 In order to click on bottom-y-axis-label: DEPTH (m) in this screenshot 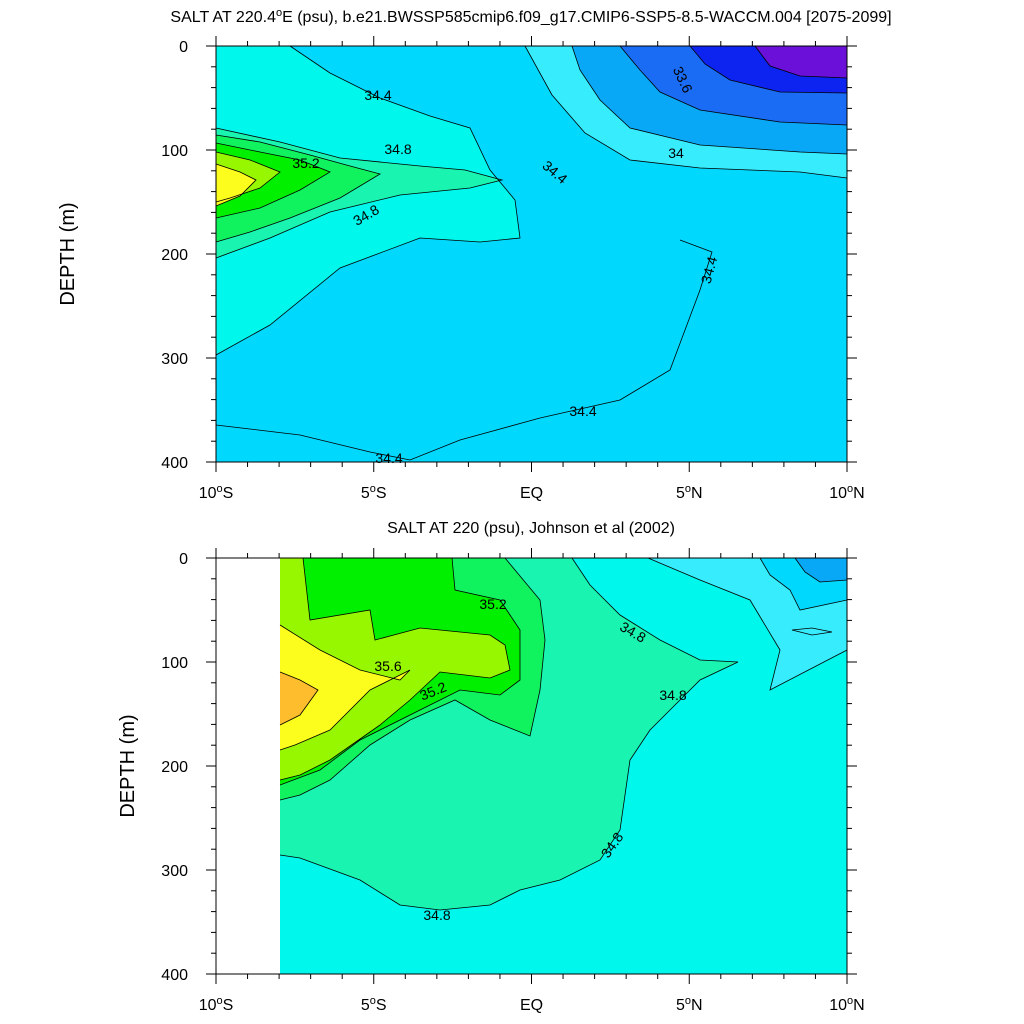, I will do `click(128, 765)`.